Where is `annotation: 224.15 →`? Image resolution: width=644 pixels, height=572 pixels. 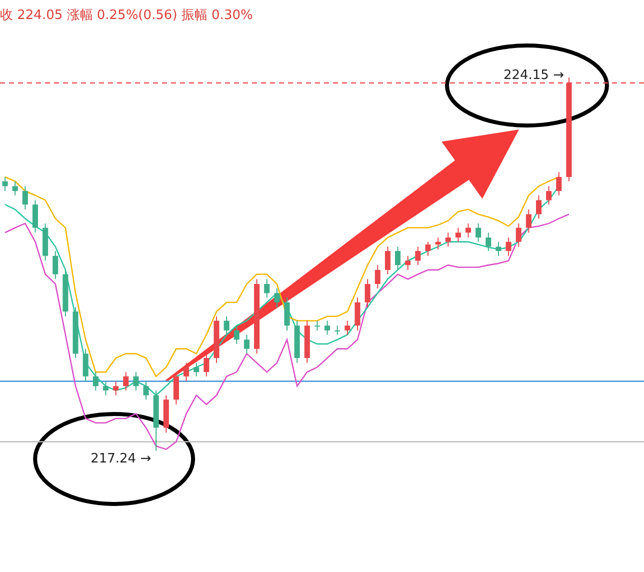 annotation: 224.15 → is located at coordinates (533, 75).